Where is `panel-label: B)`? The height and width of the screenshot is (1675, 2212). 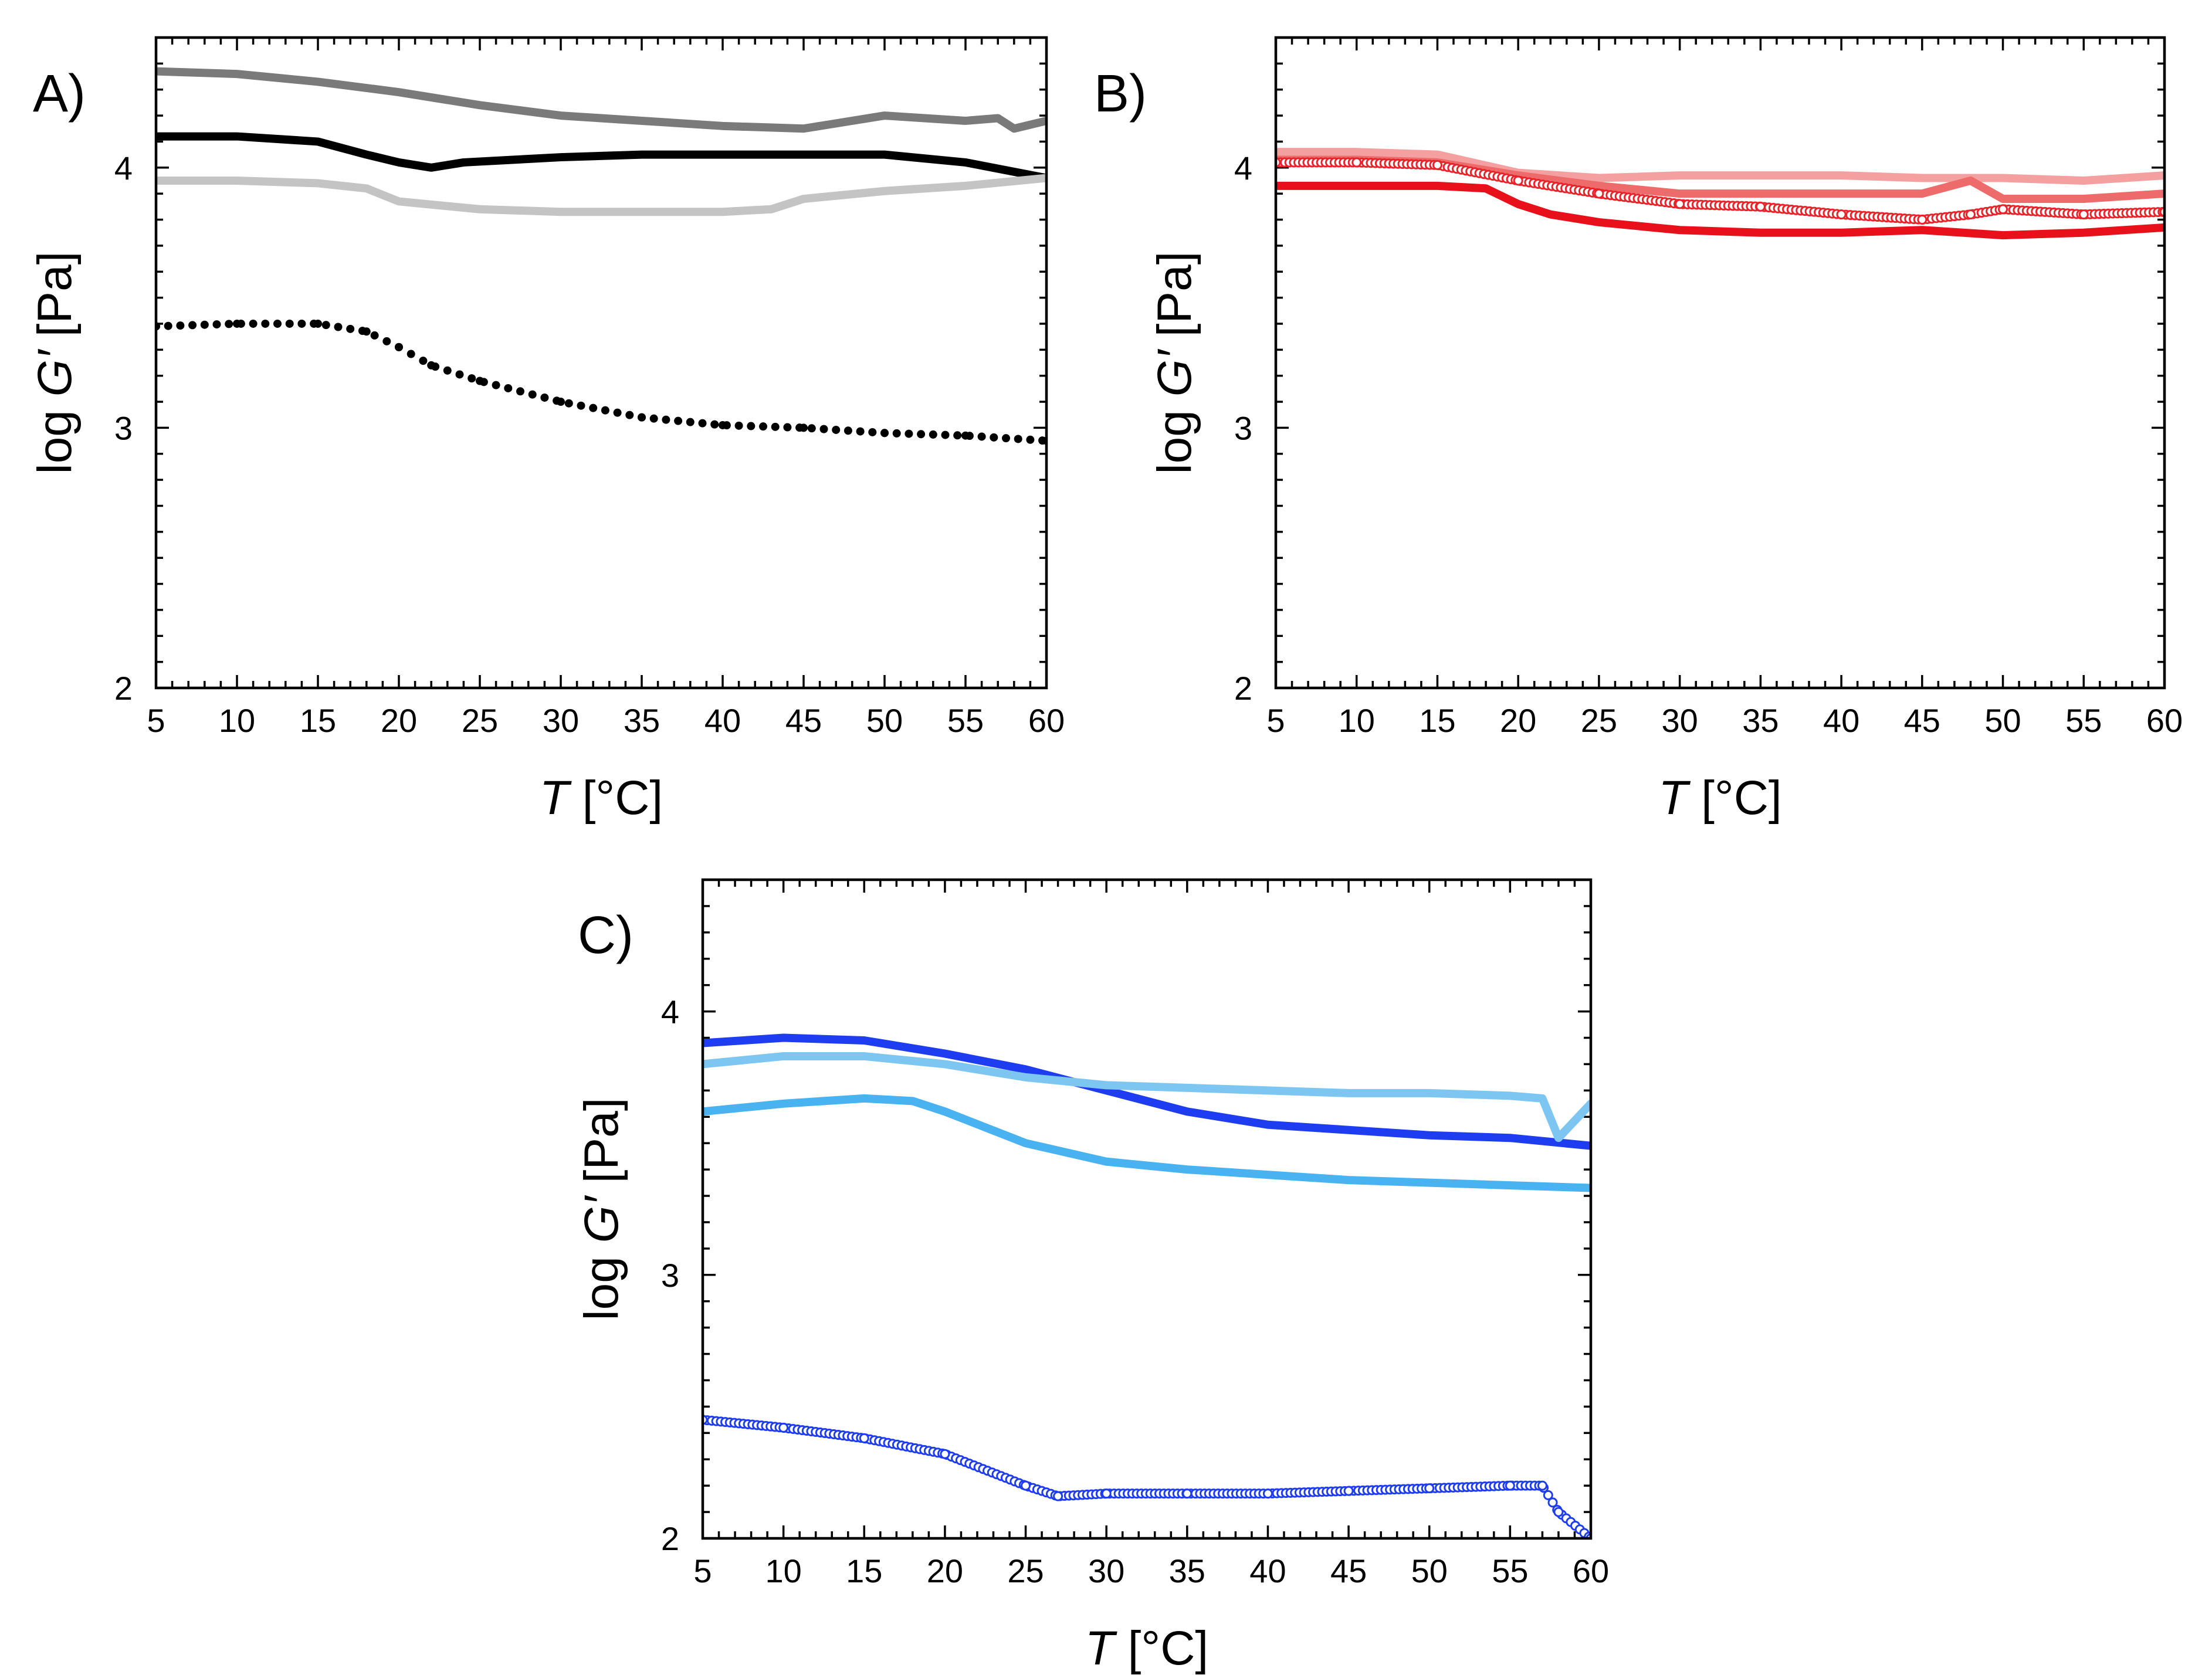
panel-label: B) is located at coordinates (1120, 94).